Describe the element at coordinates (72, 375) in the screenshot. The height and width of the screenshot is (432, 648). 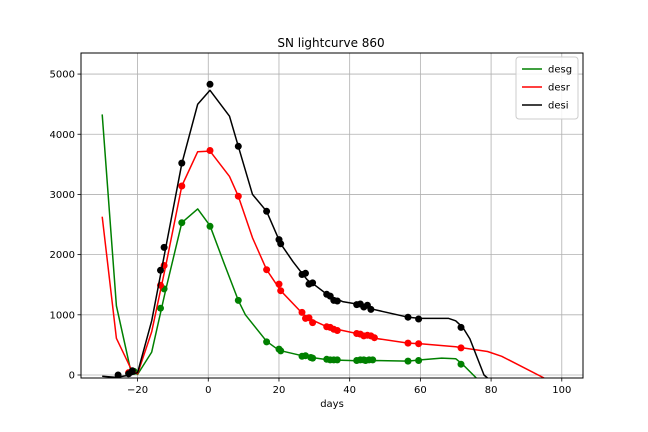
I see `y-tick-label: 0` at that location.